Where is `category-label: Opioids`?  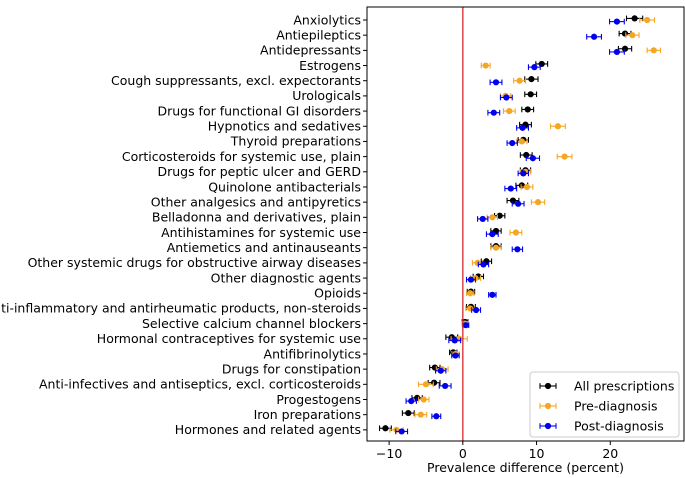 category-label: Opioids is located at coordinates (337, 293).